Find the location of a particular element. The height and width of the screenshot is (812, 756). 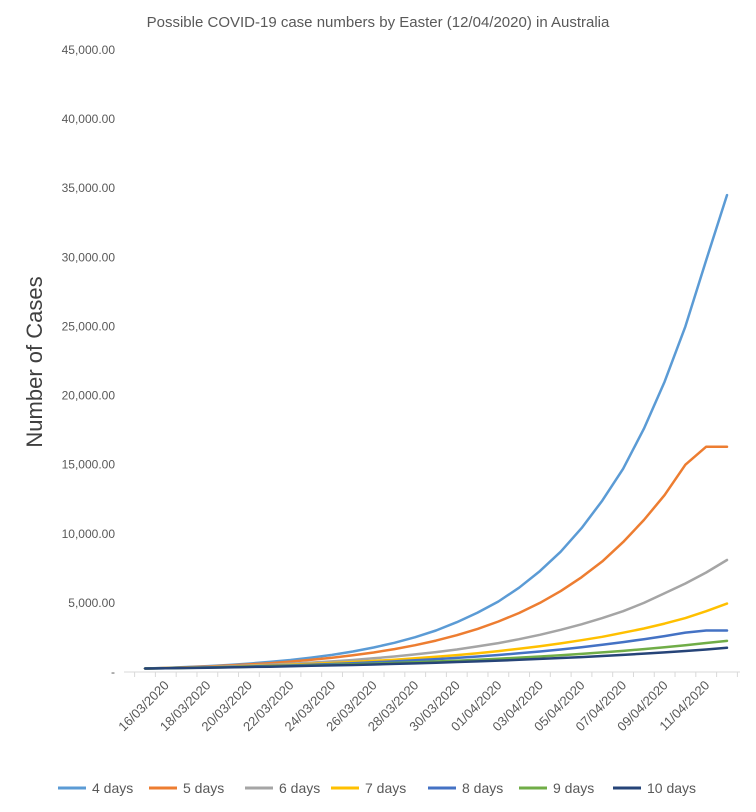

y-tick-label: 10,000.00 is located at coordinates (89, 534).